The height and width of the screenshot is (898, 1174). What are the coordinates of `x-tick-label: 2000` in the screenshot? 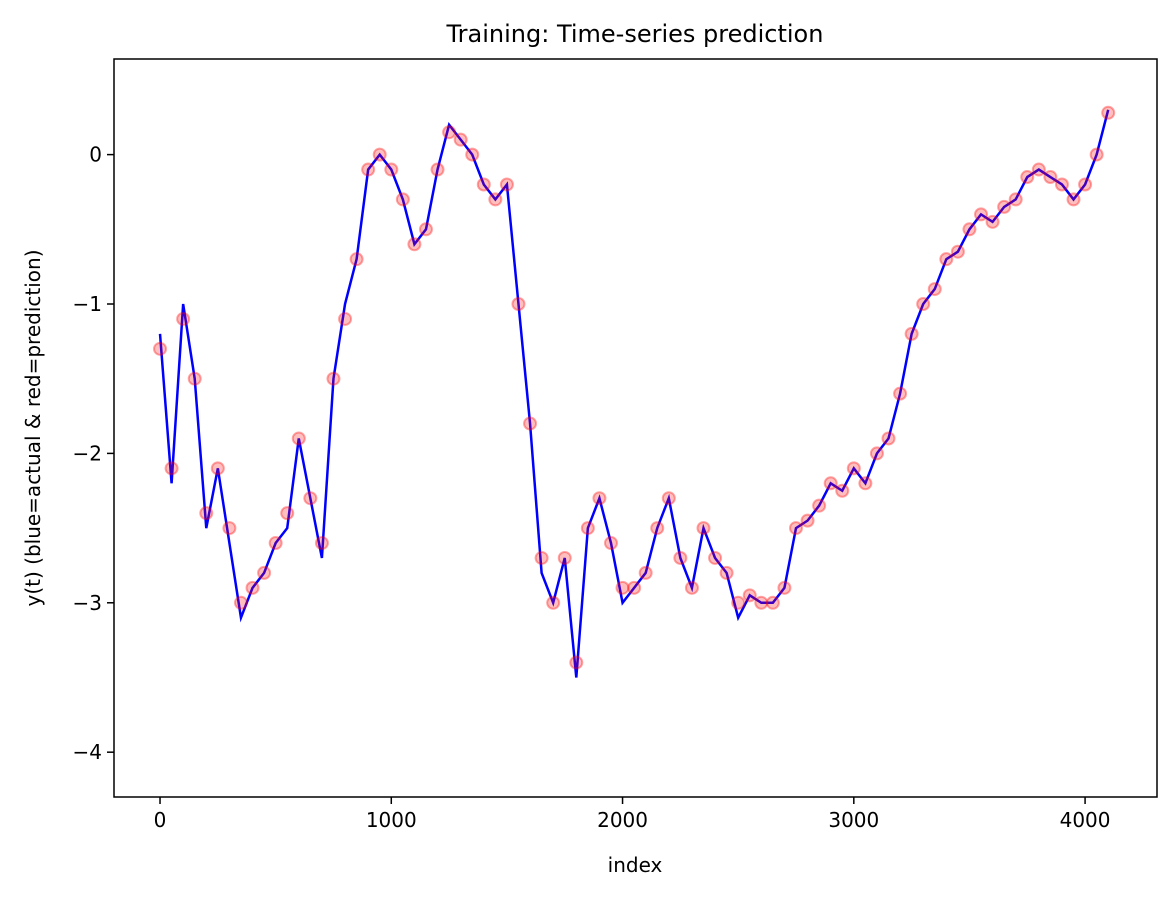 It's located at (622, 820).